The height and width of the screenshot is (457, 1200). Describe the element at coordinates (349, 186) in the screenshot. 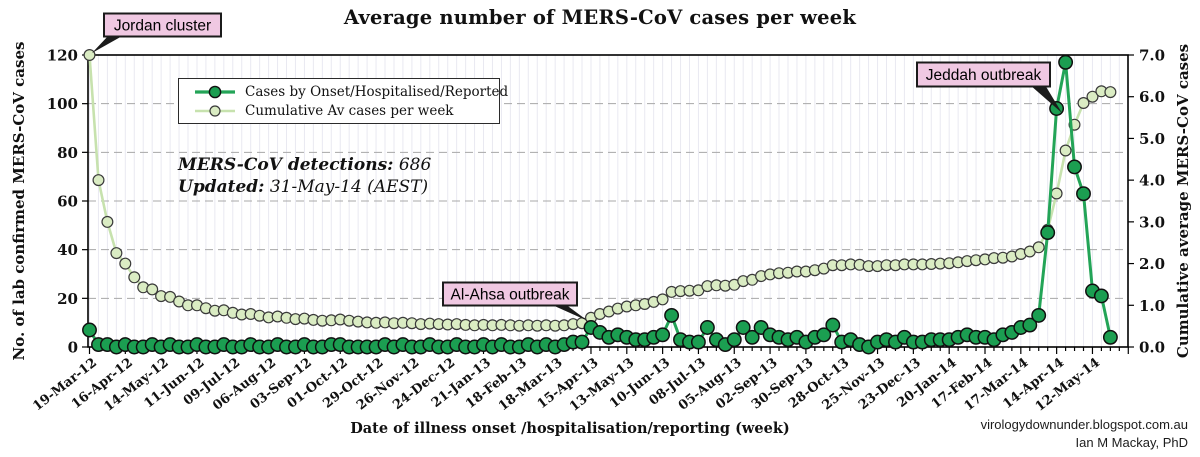

I see `updated-value: 31-May-14 (AEST)` at that location.